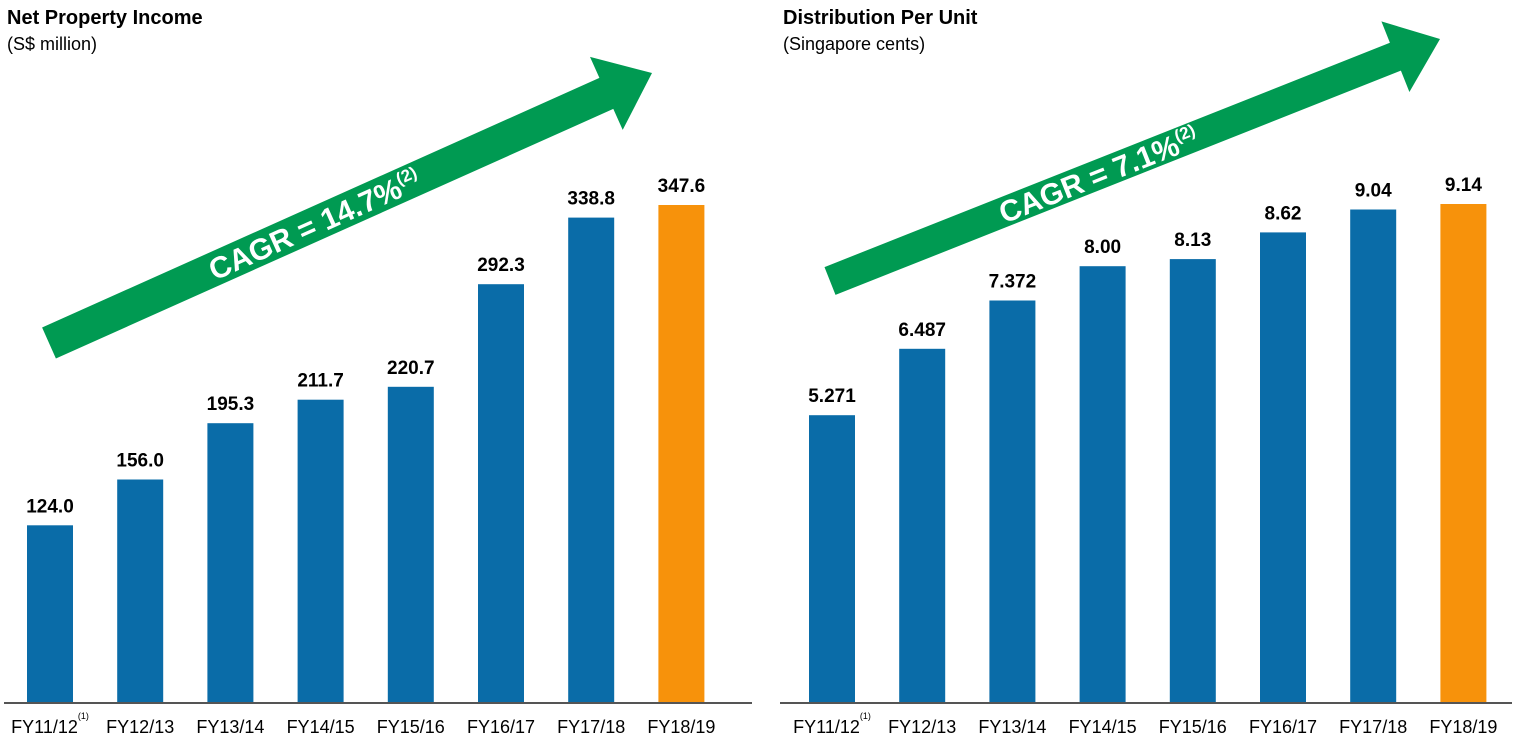  I want to click on dpu-category-label: FY13/14, so click(1012, 727).